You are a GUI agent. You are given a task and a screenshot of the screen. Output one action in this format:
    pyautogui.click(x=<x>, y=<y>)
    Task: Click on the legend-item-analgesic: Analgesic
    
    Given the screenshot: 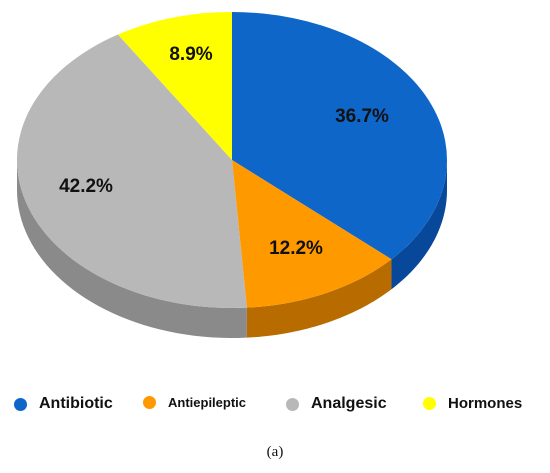 What is the action you would take?
    pyautogui.click(x=336, y=404)
    